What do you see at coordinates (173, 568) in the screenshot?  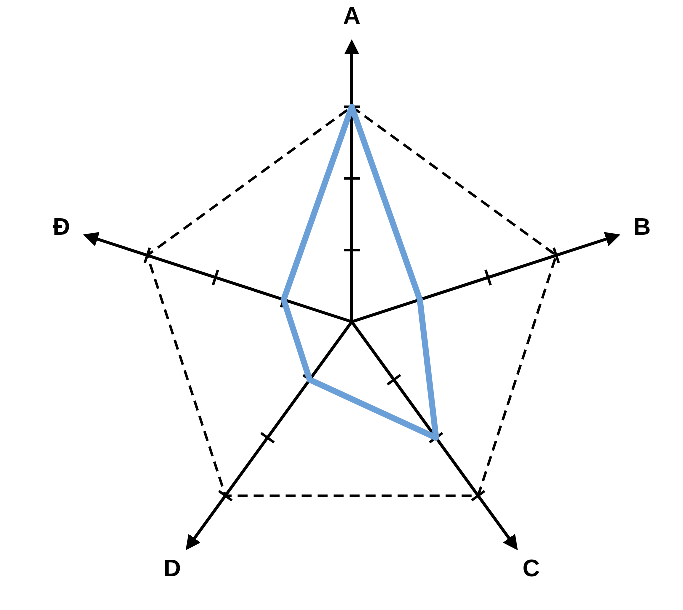 I see `spoke-label: D` at bounding box center [173, 568].